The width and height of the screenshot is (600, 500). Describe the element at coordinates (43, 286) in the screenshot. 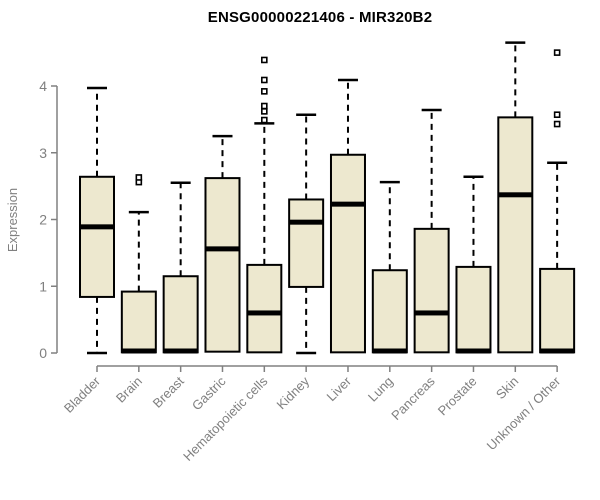

I see `y-tick-label: 1` at that location.